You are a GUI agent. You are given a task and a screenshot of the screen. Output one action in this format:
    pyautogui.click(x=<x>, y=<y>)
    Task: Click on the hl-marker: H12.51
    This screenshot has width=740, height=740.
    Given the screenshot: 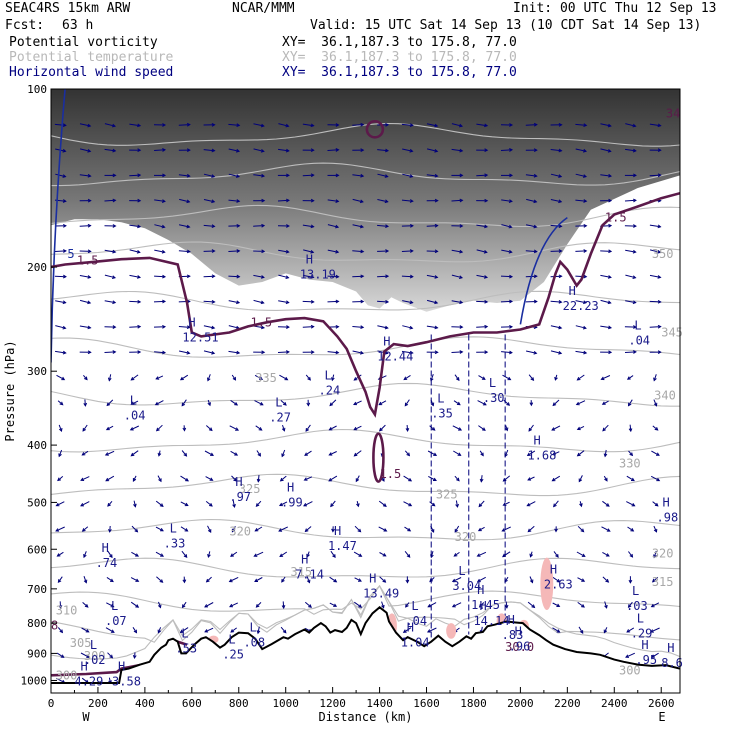 What is the action you would take?
    pyautogui.click(x=200, y=329)
    